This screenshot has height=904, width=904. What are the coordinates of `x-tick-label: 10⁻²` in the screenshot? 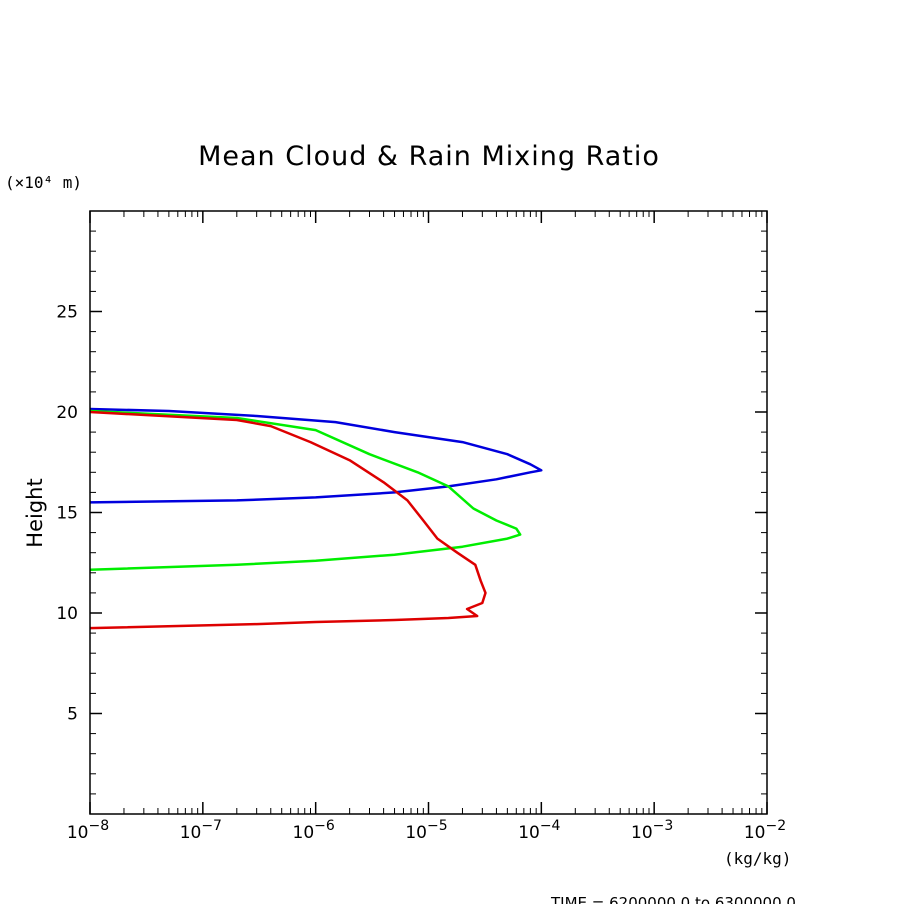 It's located at (765, 830).